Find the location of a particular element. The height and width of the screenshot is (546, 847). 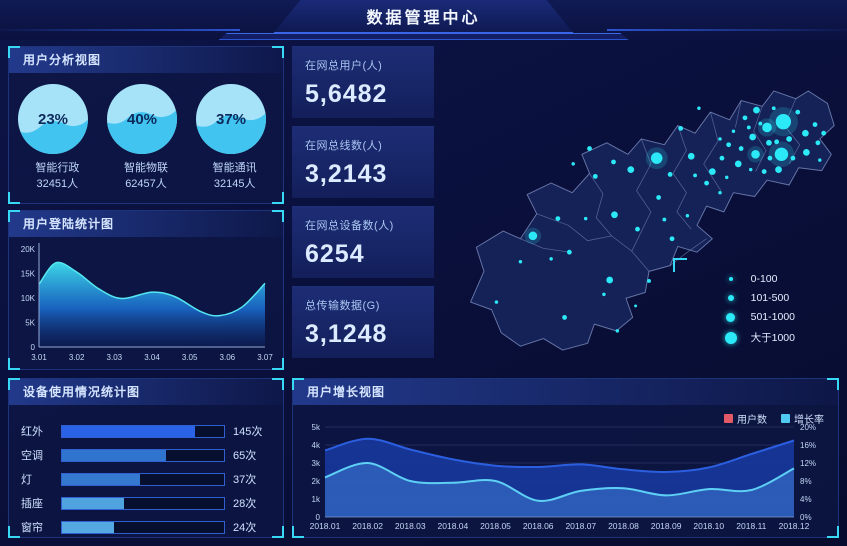

svg-text: 3.02 is located at coordinates (77, 357).